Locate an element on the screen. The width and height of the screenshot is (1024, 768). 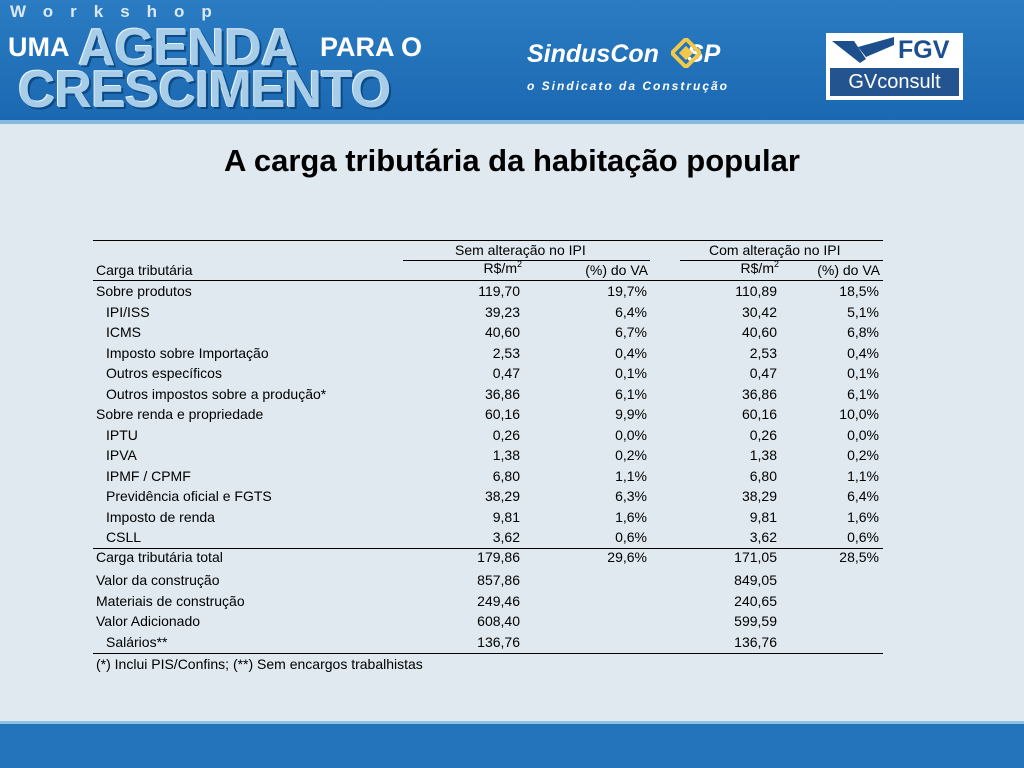
row-header-label: Carga tributária is located at coordinates (144, 270).